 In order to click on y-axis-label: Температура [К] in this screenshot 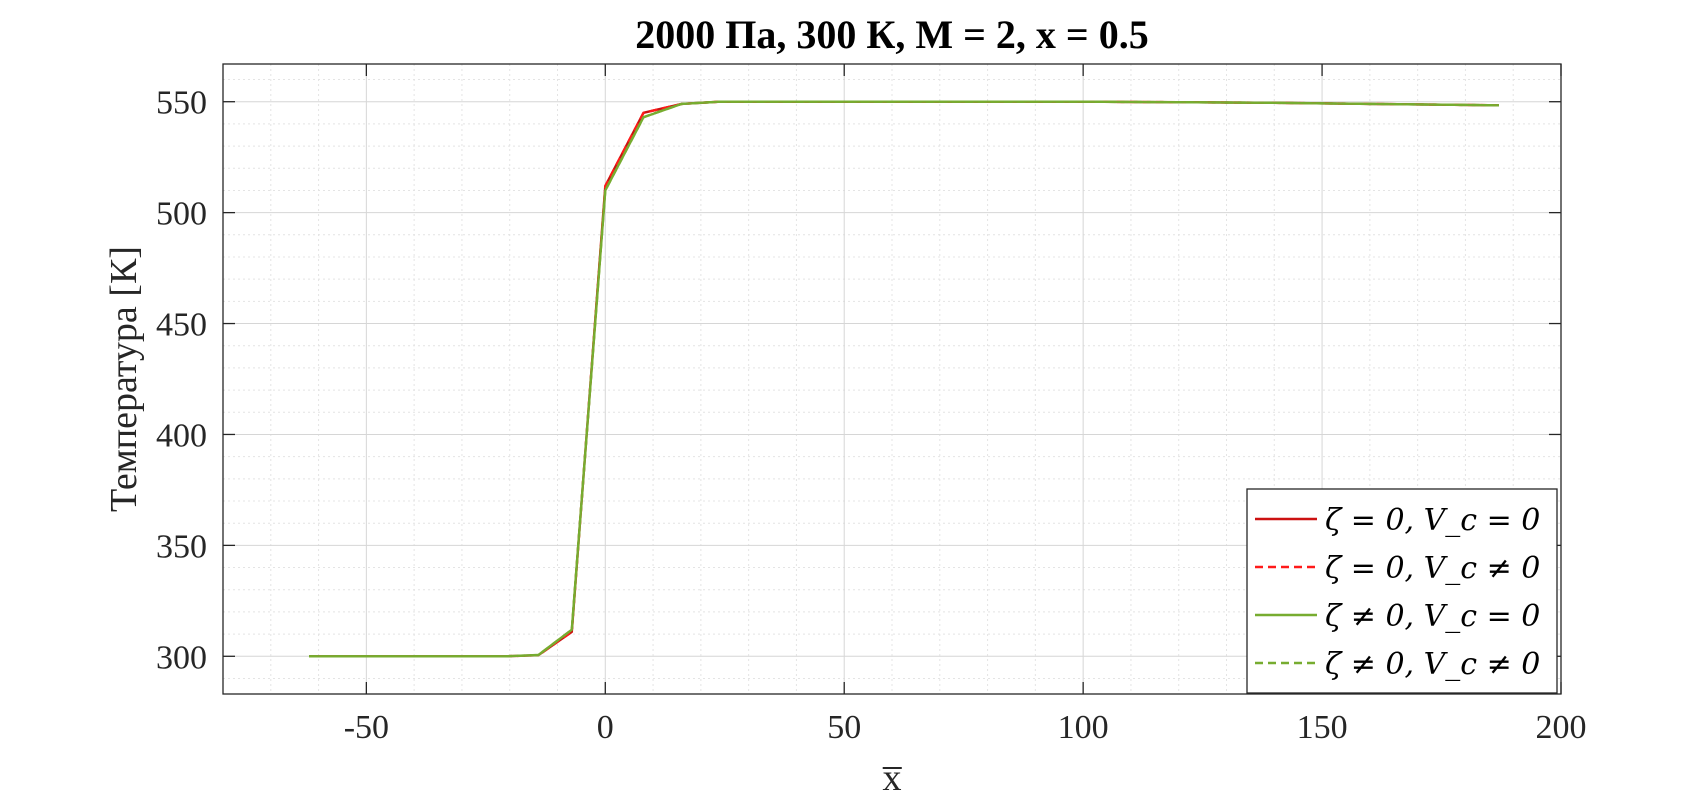, I will do `click(124, 379)`.